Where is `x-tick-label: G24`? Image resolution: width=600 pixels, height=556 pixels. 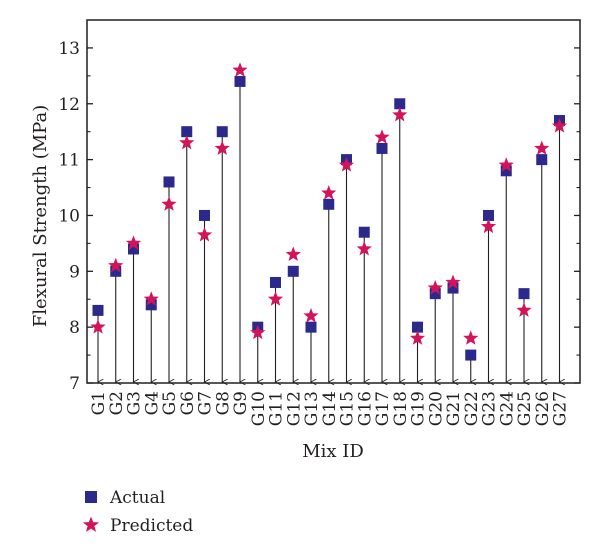 x-tick-label: G24 is located at coordinates (507, 408).